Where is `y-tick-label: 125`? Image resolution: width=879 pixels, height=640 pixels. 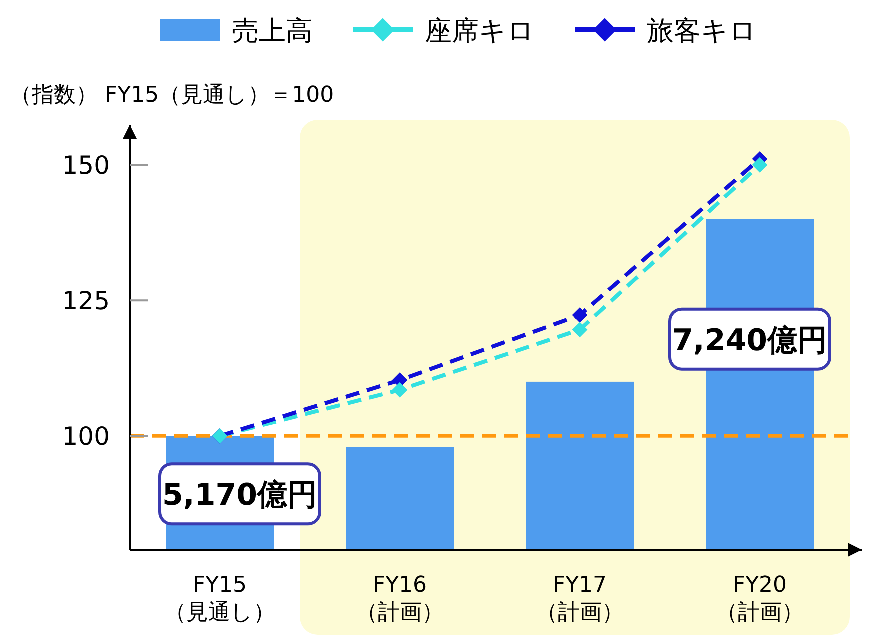
y-tick-label: 125 is located at coordinates (86, 301).